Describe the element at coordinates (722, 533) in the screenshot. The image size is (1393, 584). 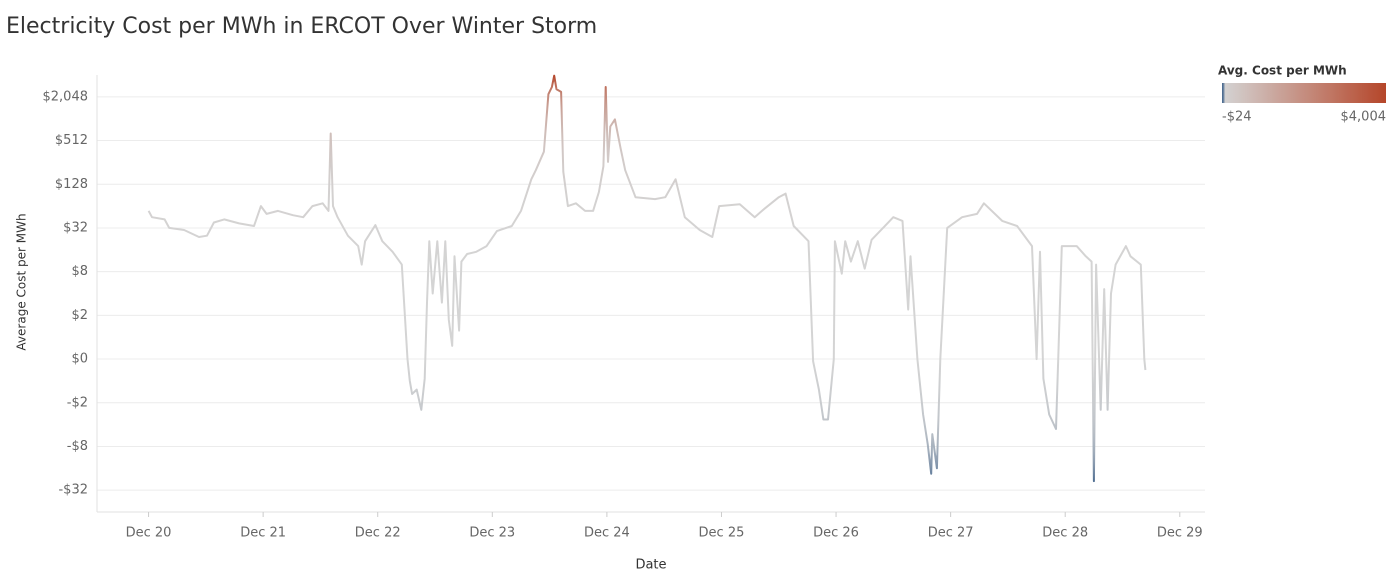
I see `x-tick-label: Dec 25` at that location.